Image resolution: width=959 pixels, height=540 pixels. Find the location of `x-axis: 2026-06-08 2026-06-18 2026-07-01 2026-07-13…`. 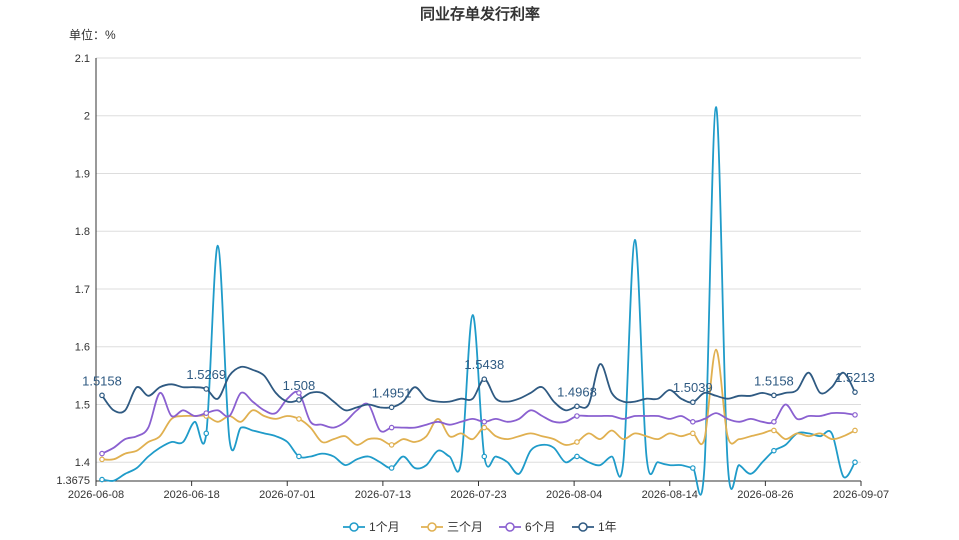

x-axis: 2026-06-08 2026-06-18 2026-07-01 2026-07-13… is located at coordinates (478, 490).